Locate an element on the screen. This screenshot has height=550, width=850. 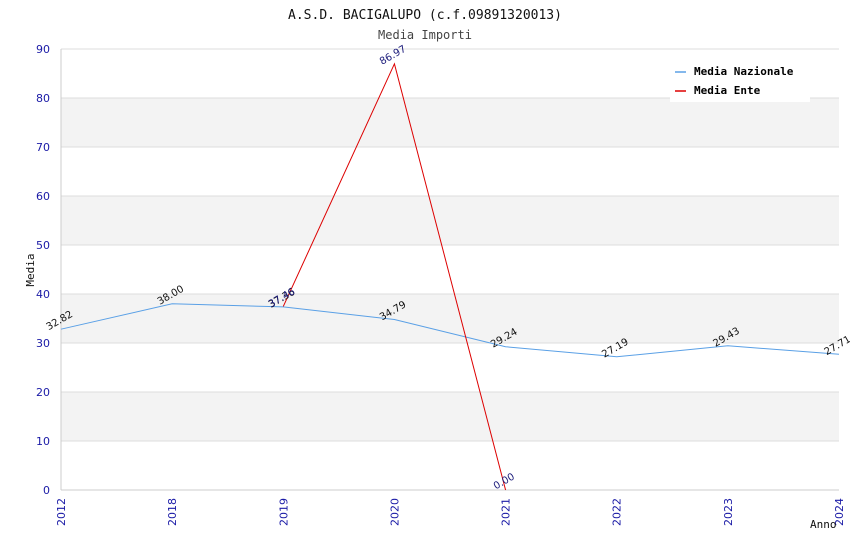
chart-title: A.S.D. BACIGALUPO (c.f.09891320013) is located at coordinates (425, 15).